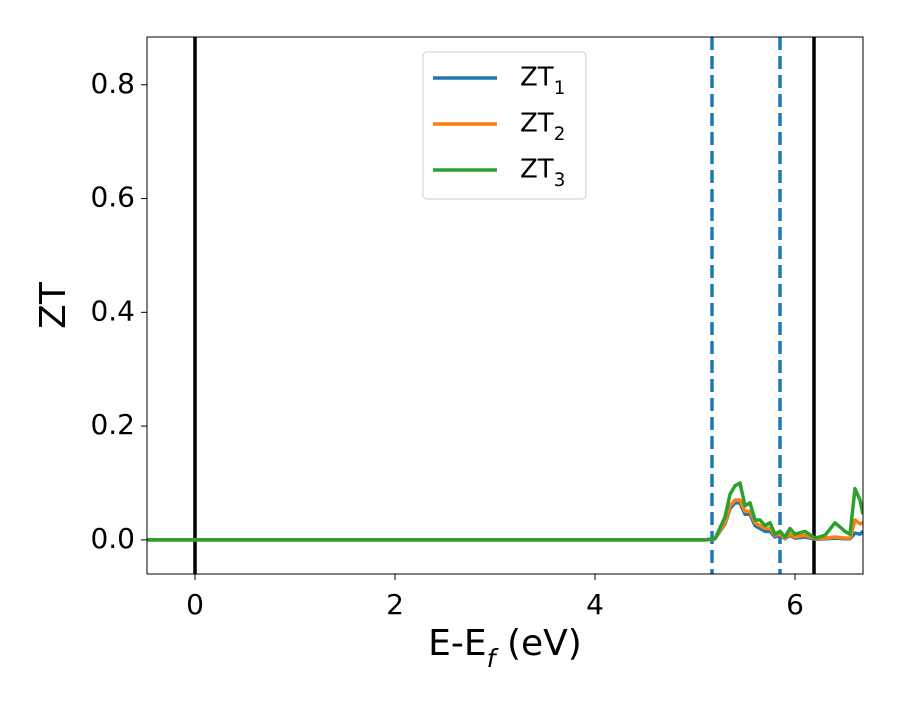 Image resolution: width=900 pixels, height=704 pixels. What do you see at coordinates (505, 648) in the screenshot?
I see `x-axis-label: E-Ef (eV)` at bounding box center [505, 648].